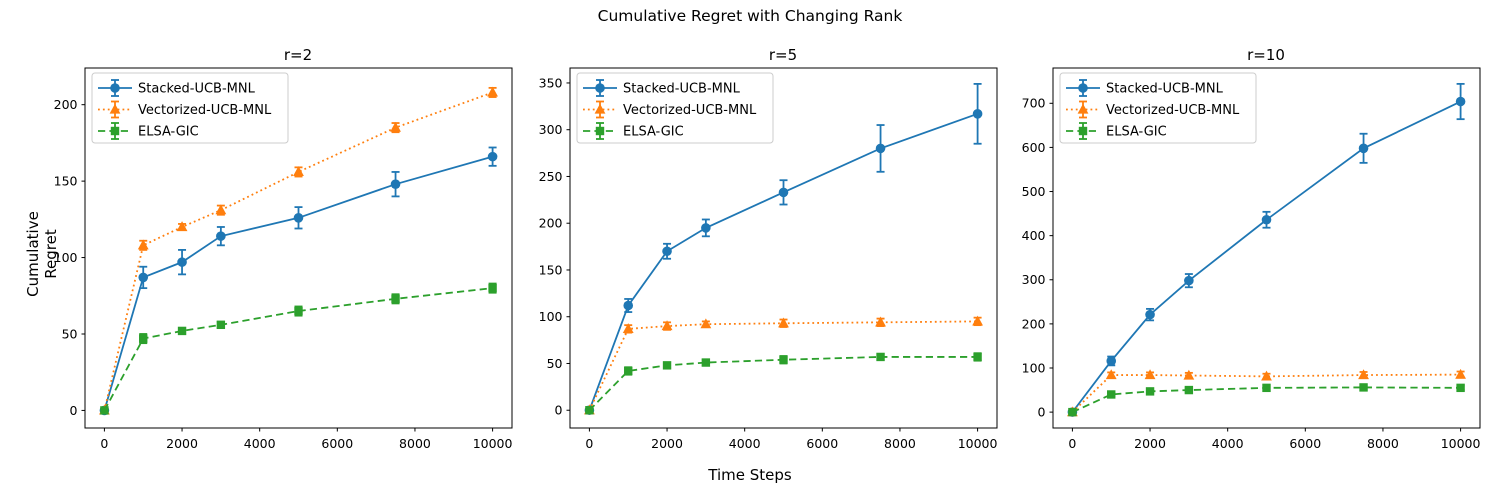  What do you see at coordinates (1034, 147) in the screenshot?
I see `y-tick-label: 600` at bounding box center [1034, 147].